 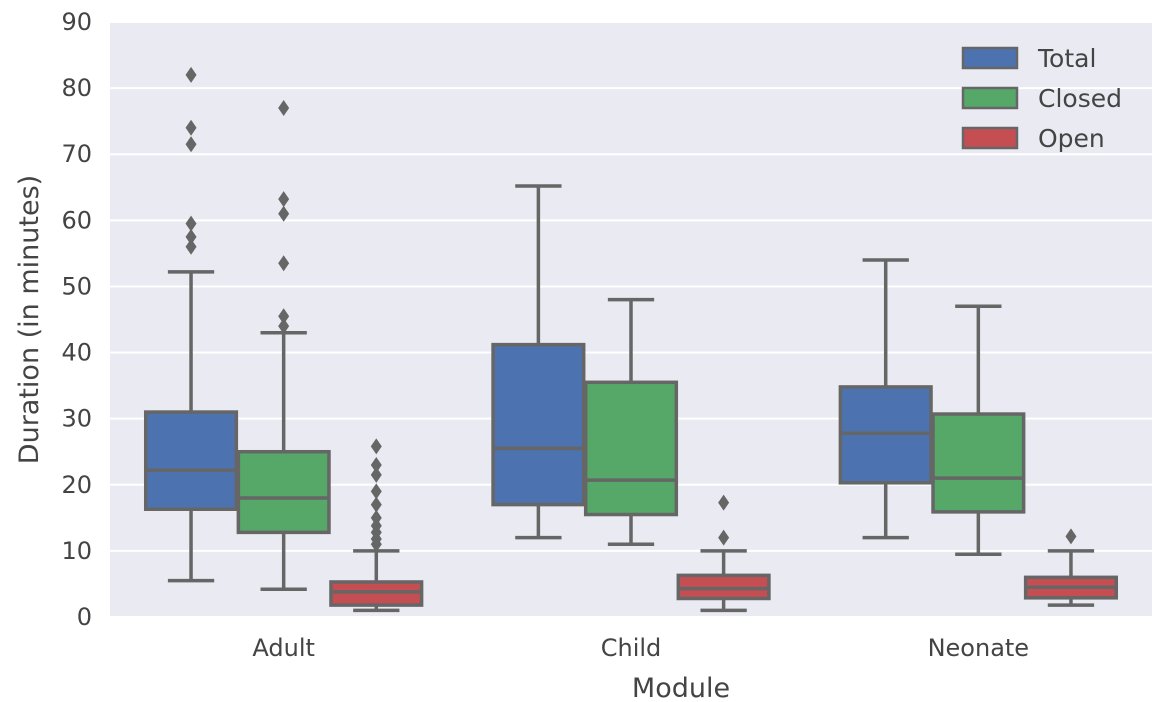 I want to click on y-tick-label: 80, so click(x=76, y=88).